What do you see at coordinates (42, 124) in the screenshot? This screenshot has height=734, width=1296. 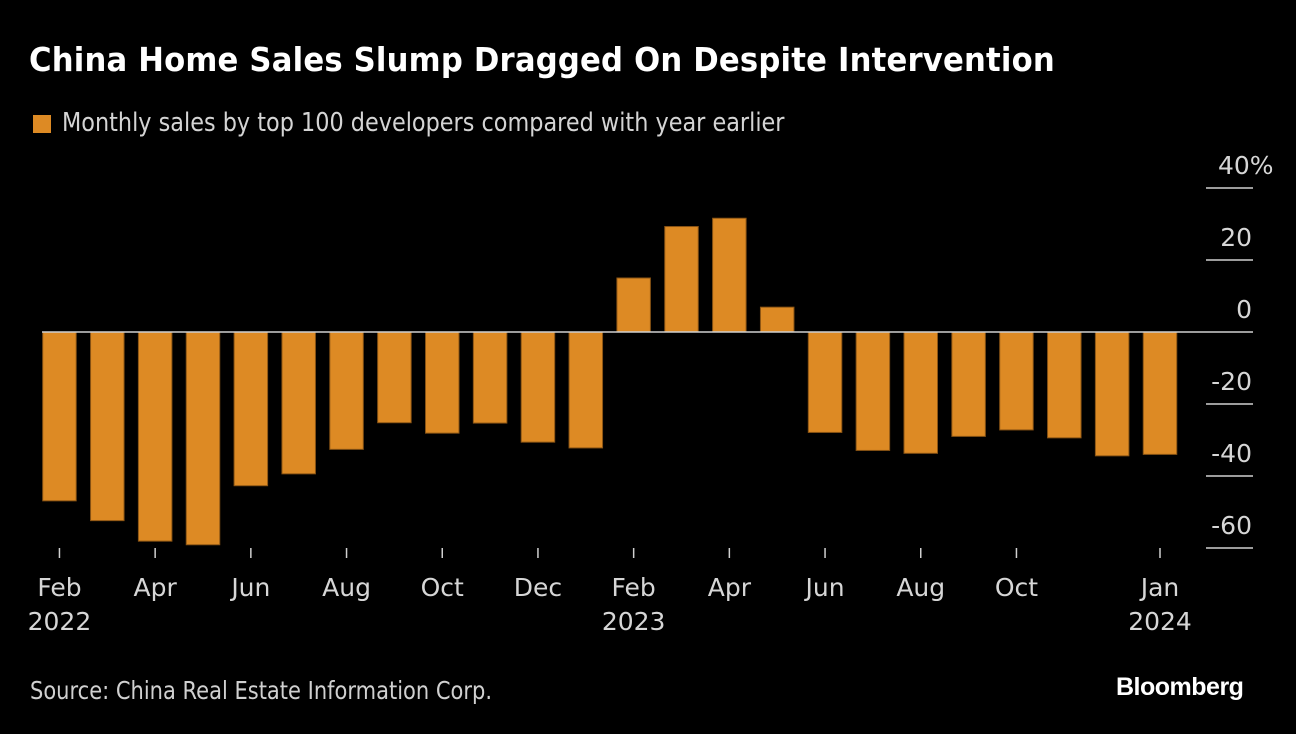 I see `legend-swatch-icon` at bounding box center [42, 124].